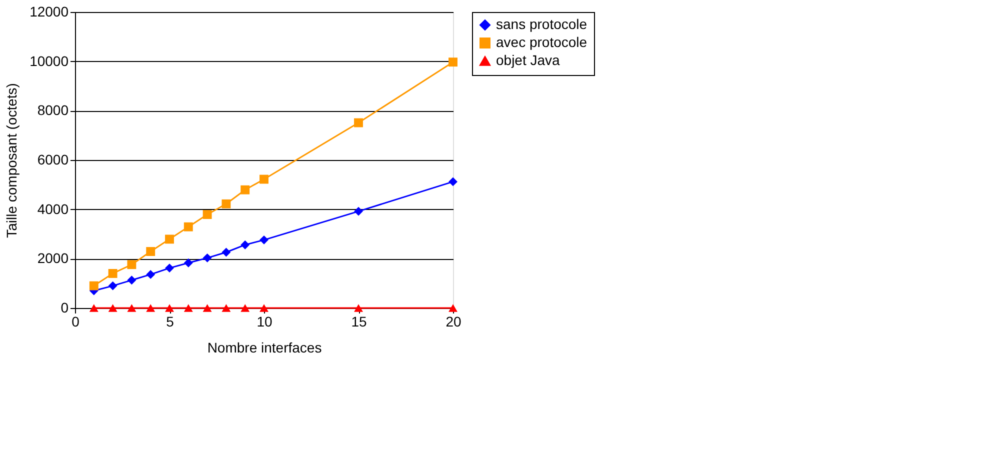 Image resolution: width=990 pixels, height=454 pixels. What do you see at coordinates (49, 12) in the screenshot?
I see `y-tick-label: 12000` at bounding box center [49, 12].